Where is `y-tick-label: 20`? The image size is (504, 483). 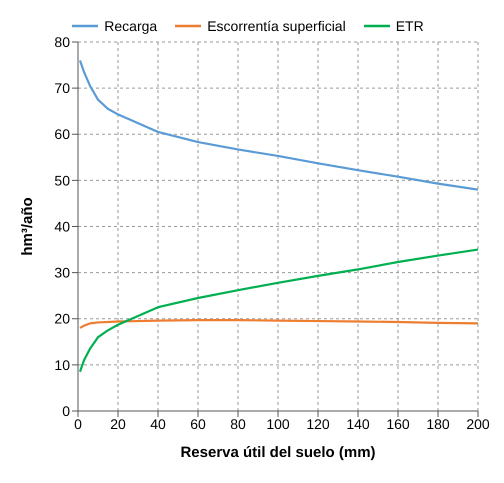
y-tick-label: 20 is located at coordinates (62, 318).